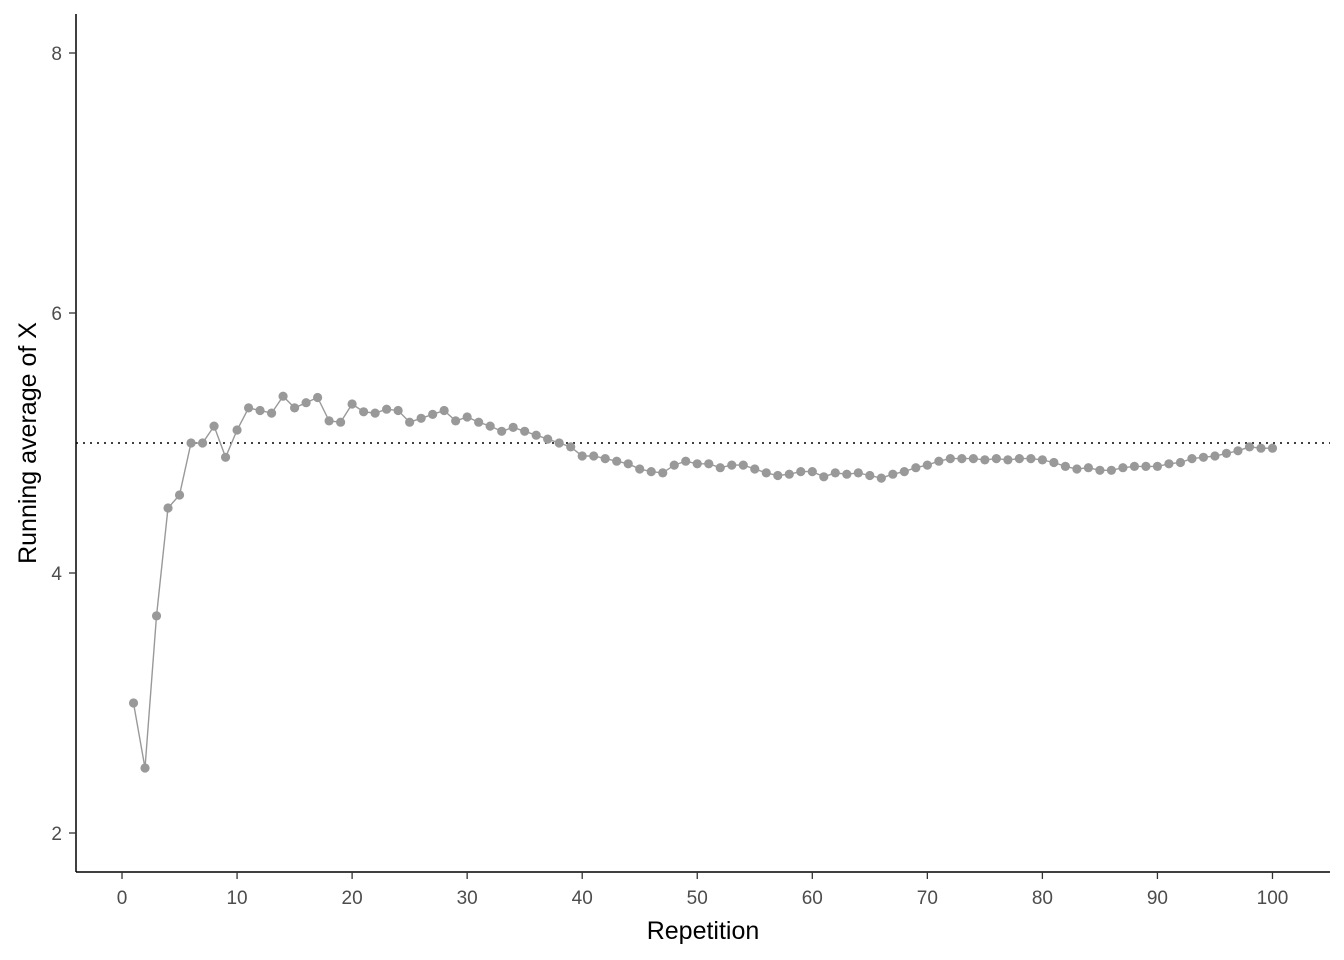 This screenshot has height=960, width=1344. Describe the element at coordinates (812, 898) in the screenshot. I see `x-tick-label: 60` at that location.